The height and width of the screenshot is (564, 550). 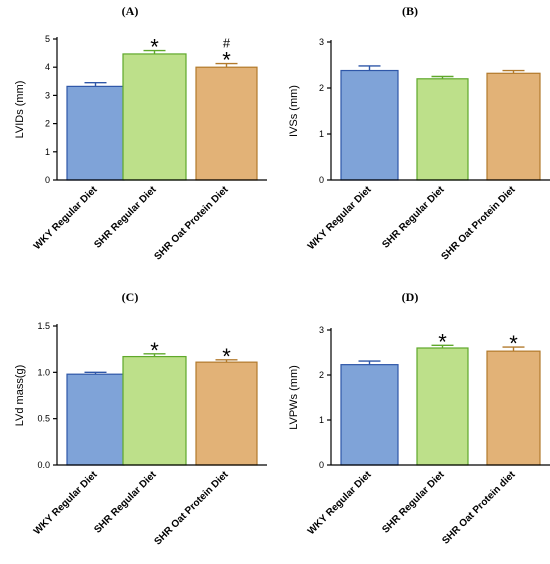 I want to click on y-axis-title: IVSs (mm), so click(x=294, y=111).